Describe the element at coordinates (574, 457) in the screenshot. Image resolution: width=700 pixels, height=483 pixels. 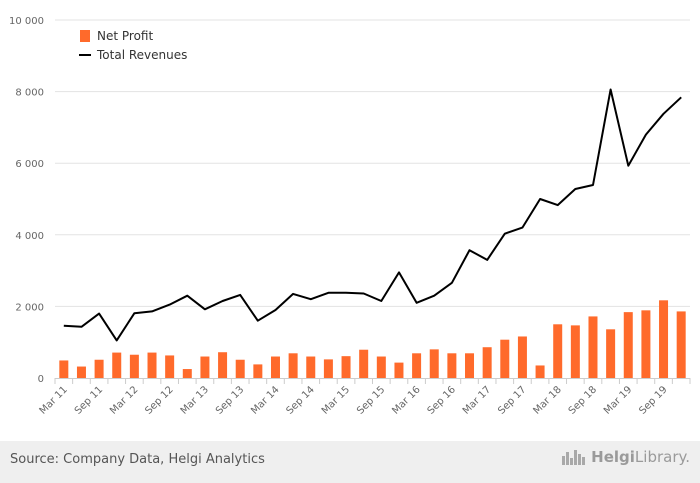
I see `skyline-icon` at that location.